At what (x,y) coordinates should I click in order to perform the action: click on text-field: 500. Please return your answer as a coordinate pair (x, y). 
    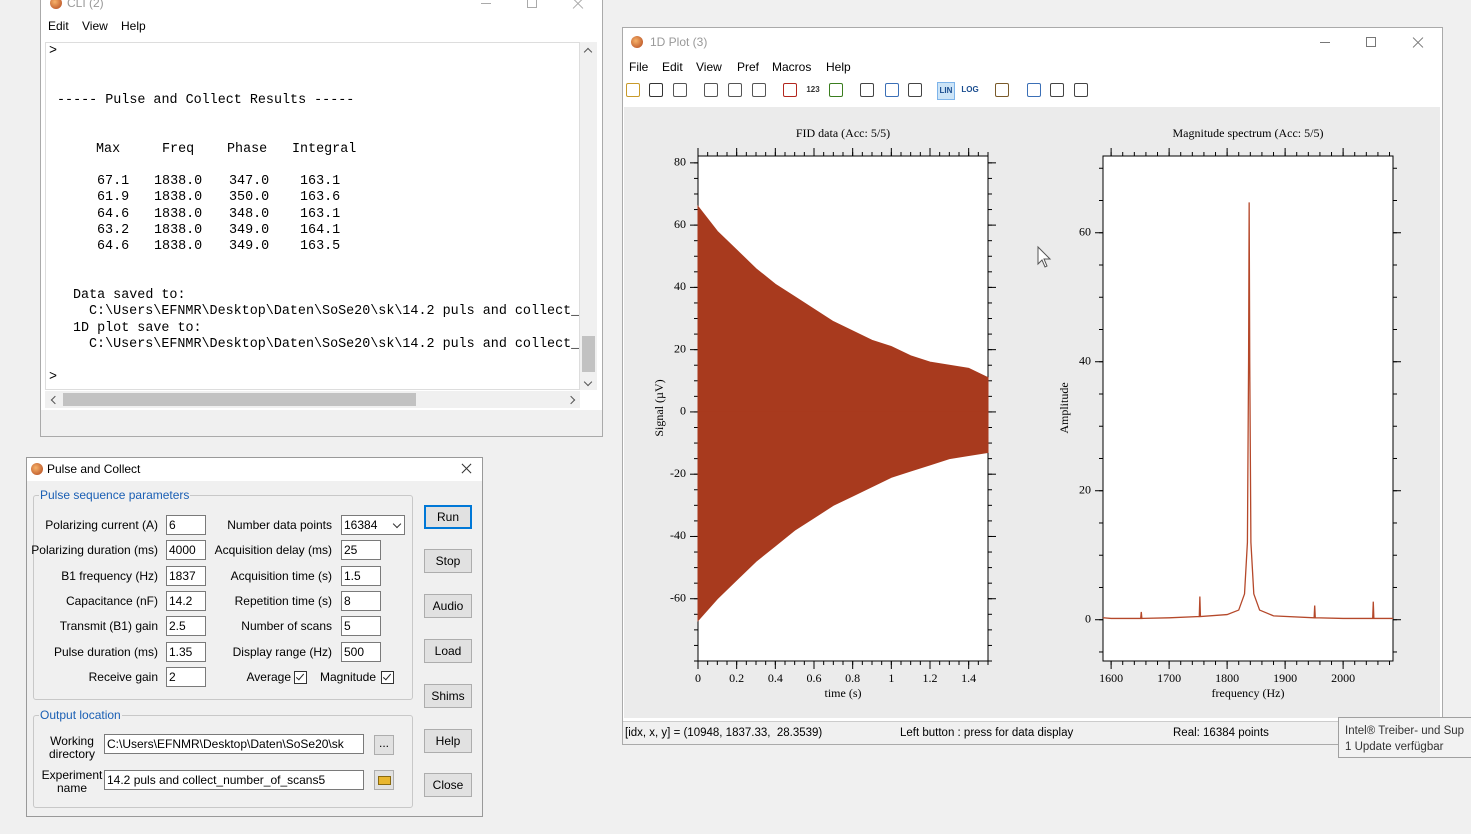
    Looking at the image, I should click on (361, 652).